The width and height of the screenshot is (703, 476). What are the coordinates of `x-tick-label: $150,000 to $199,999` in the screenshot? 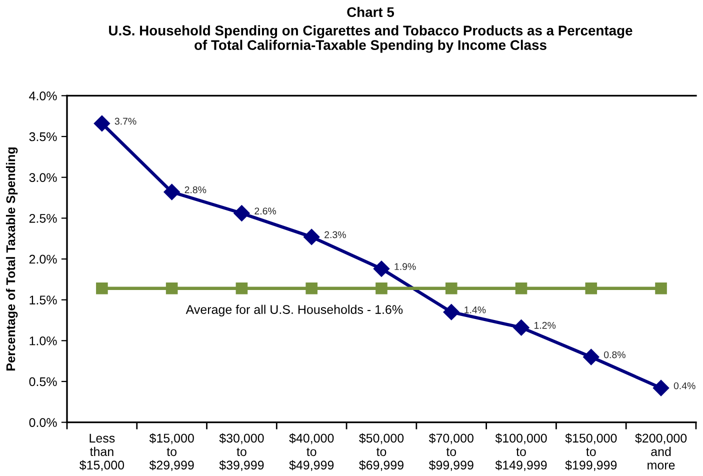 It's located at (591, 452).